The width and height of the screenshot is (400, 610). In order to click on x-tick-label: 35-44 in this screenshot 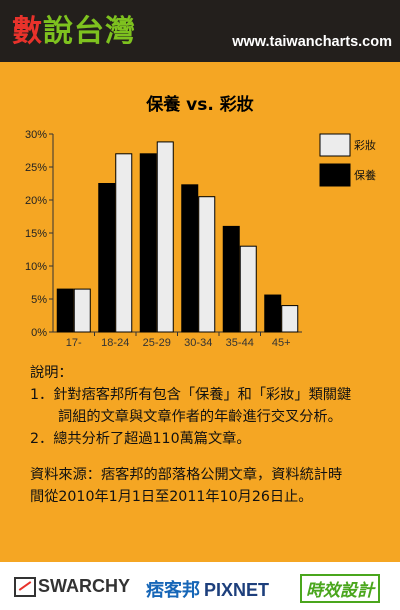, I will do `click(240, 343)`.